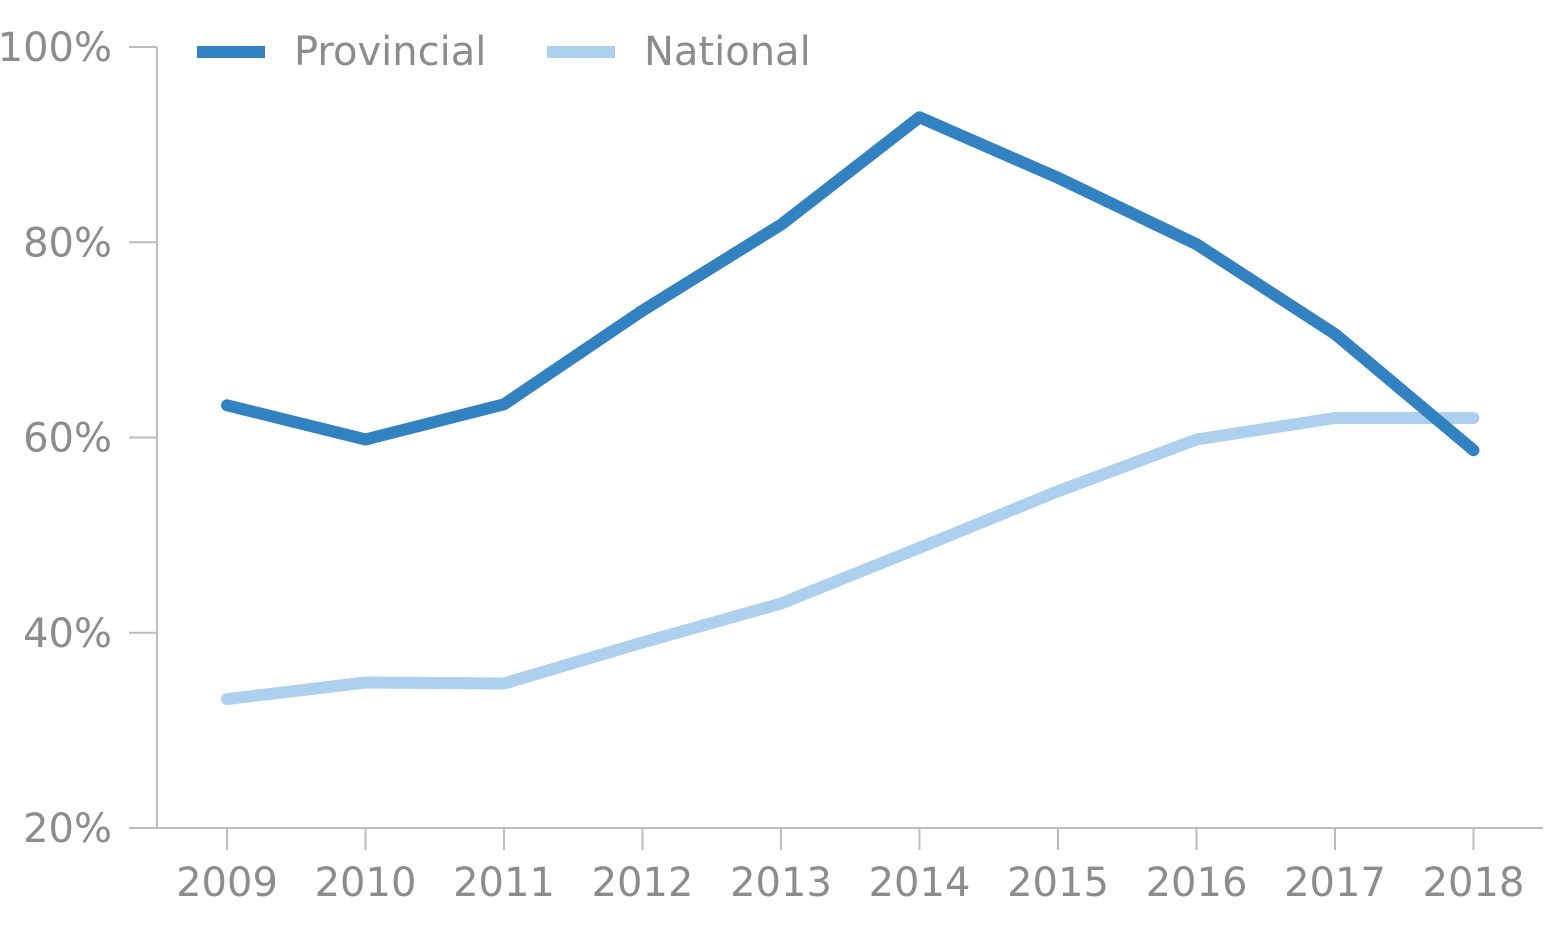 The height and width of the screenshot is (937, 1562). What do you see at coordinates (56, 48) in the screenshot?
I see `y-tick-label: 100%` at bounding box center [56, 48].